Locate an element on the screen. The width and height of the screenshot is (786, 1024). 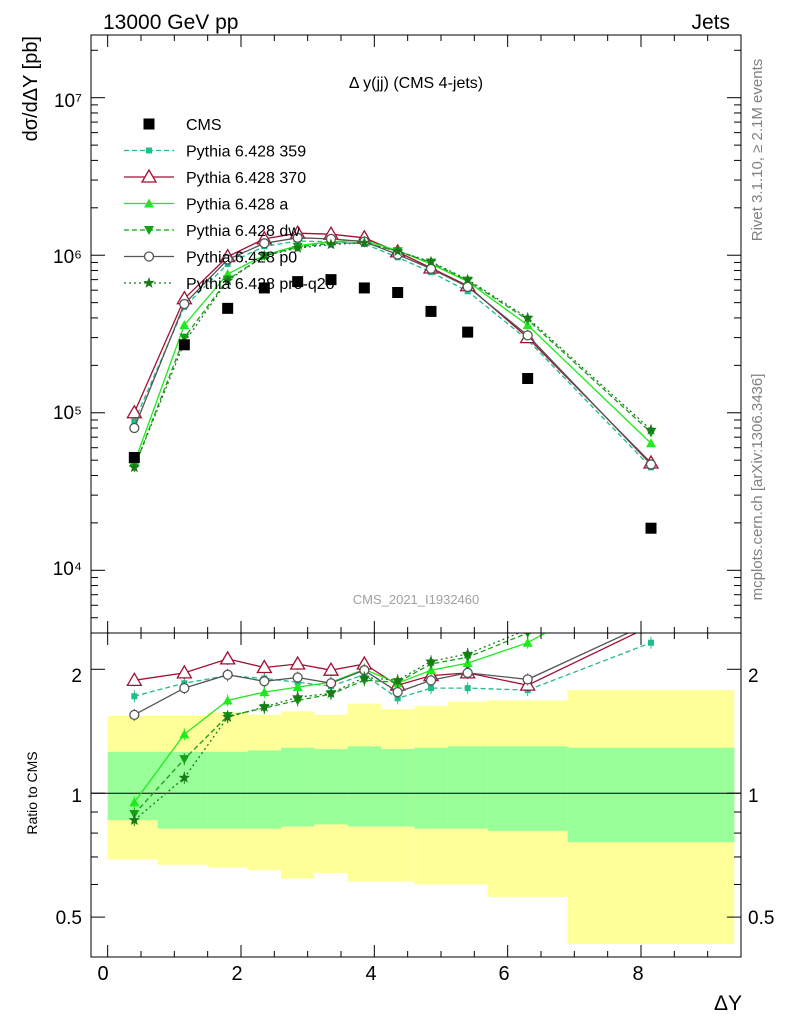
side-text-rivet: Rivet 3.1.10, ≥ 2.1M events is located at coordinates (757, 150).